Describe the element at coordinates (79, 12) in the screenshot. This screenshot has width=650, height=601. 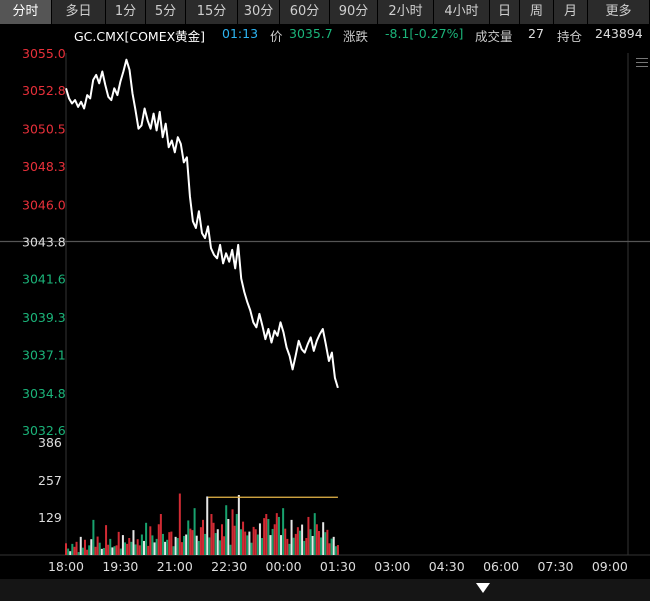
I see `tab-1: 多日` at that location.